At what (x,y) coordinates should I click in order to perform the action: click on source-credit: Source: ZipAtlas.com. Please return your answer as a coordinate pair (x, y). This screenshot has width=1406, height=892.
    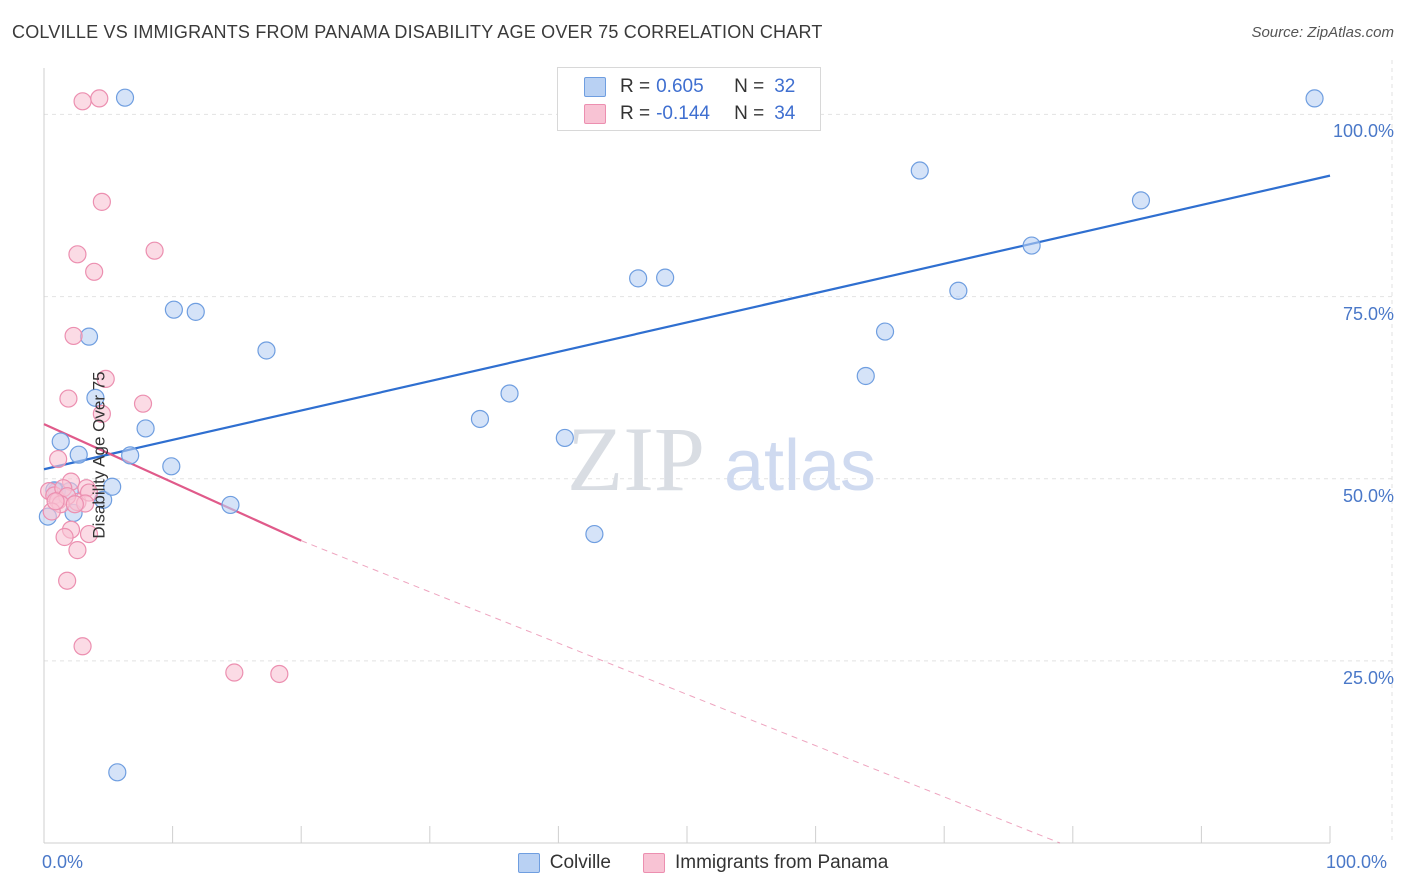
    Looking at the image, I should click on (1322, 32).